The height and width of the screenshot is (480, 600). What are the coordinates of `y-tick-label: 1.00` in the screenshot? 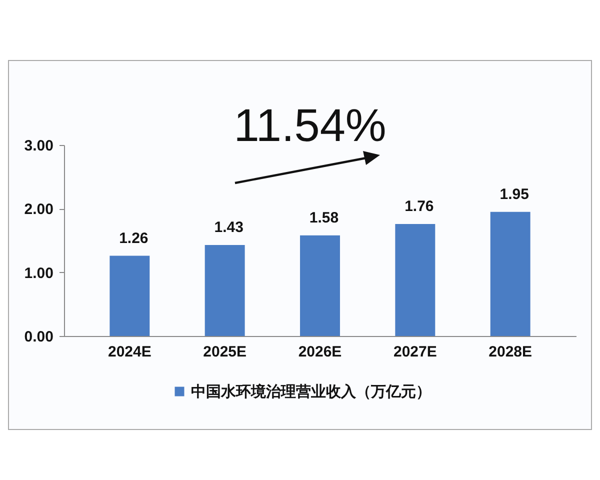 It's located at (39, 273).